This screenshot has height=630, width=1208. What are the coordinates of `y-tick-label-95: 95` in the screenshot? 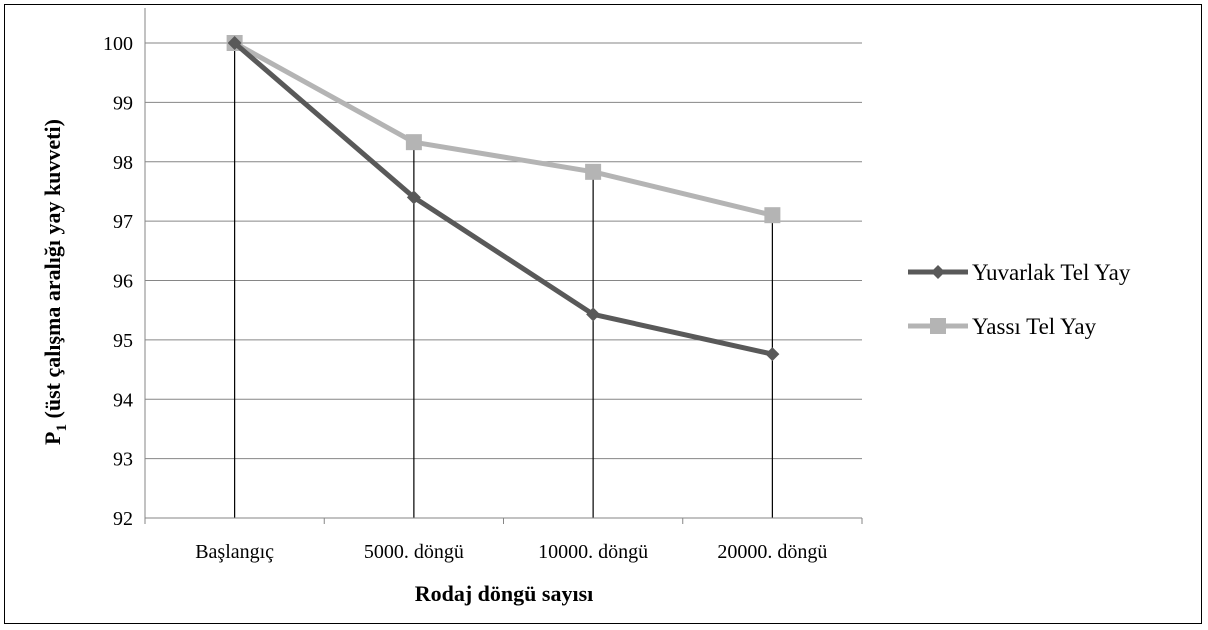 It's located at (123, 341).